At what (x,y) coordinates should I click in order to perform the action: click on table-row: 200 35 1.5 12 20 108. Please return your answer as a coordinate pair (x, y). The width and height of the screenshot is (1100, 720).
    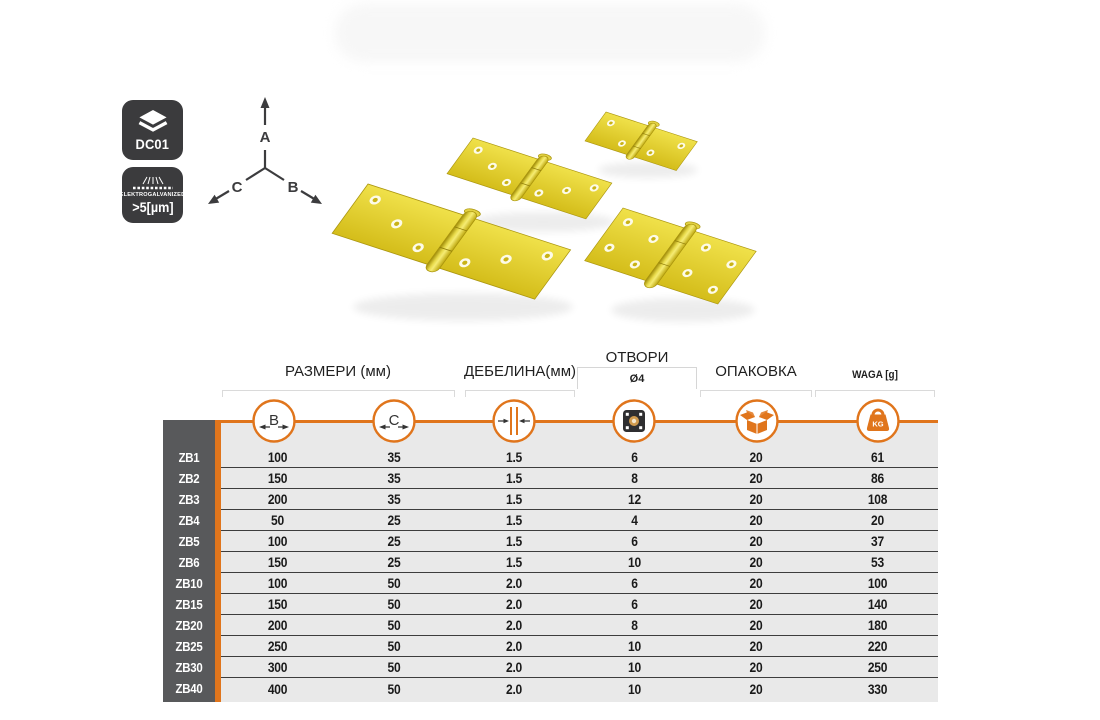
    Looking at the image, I should click on (579, 499).